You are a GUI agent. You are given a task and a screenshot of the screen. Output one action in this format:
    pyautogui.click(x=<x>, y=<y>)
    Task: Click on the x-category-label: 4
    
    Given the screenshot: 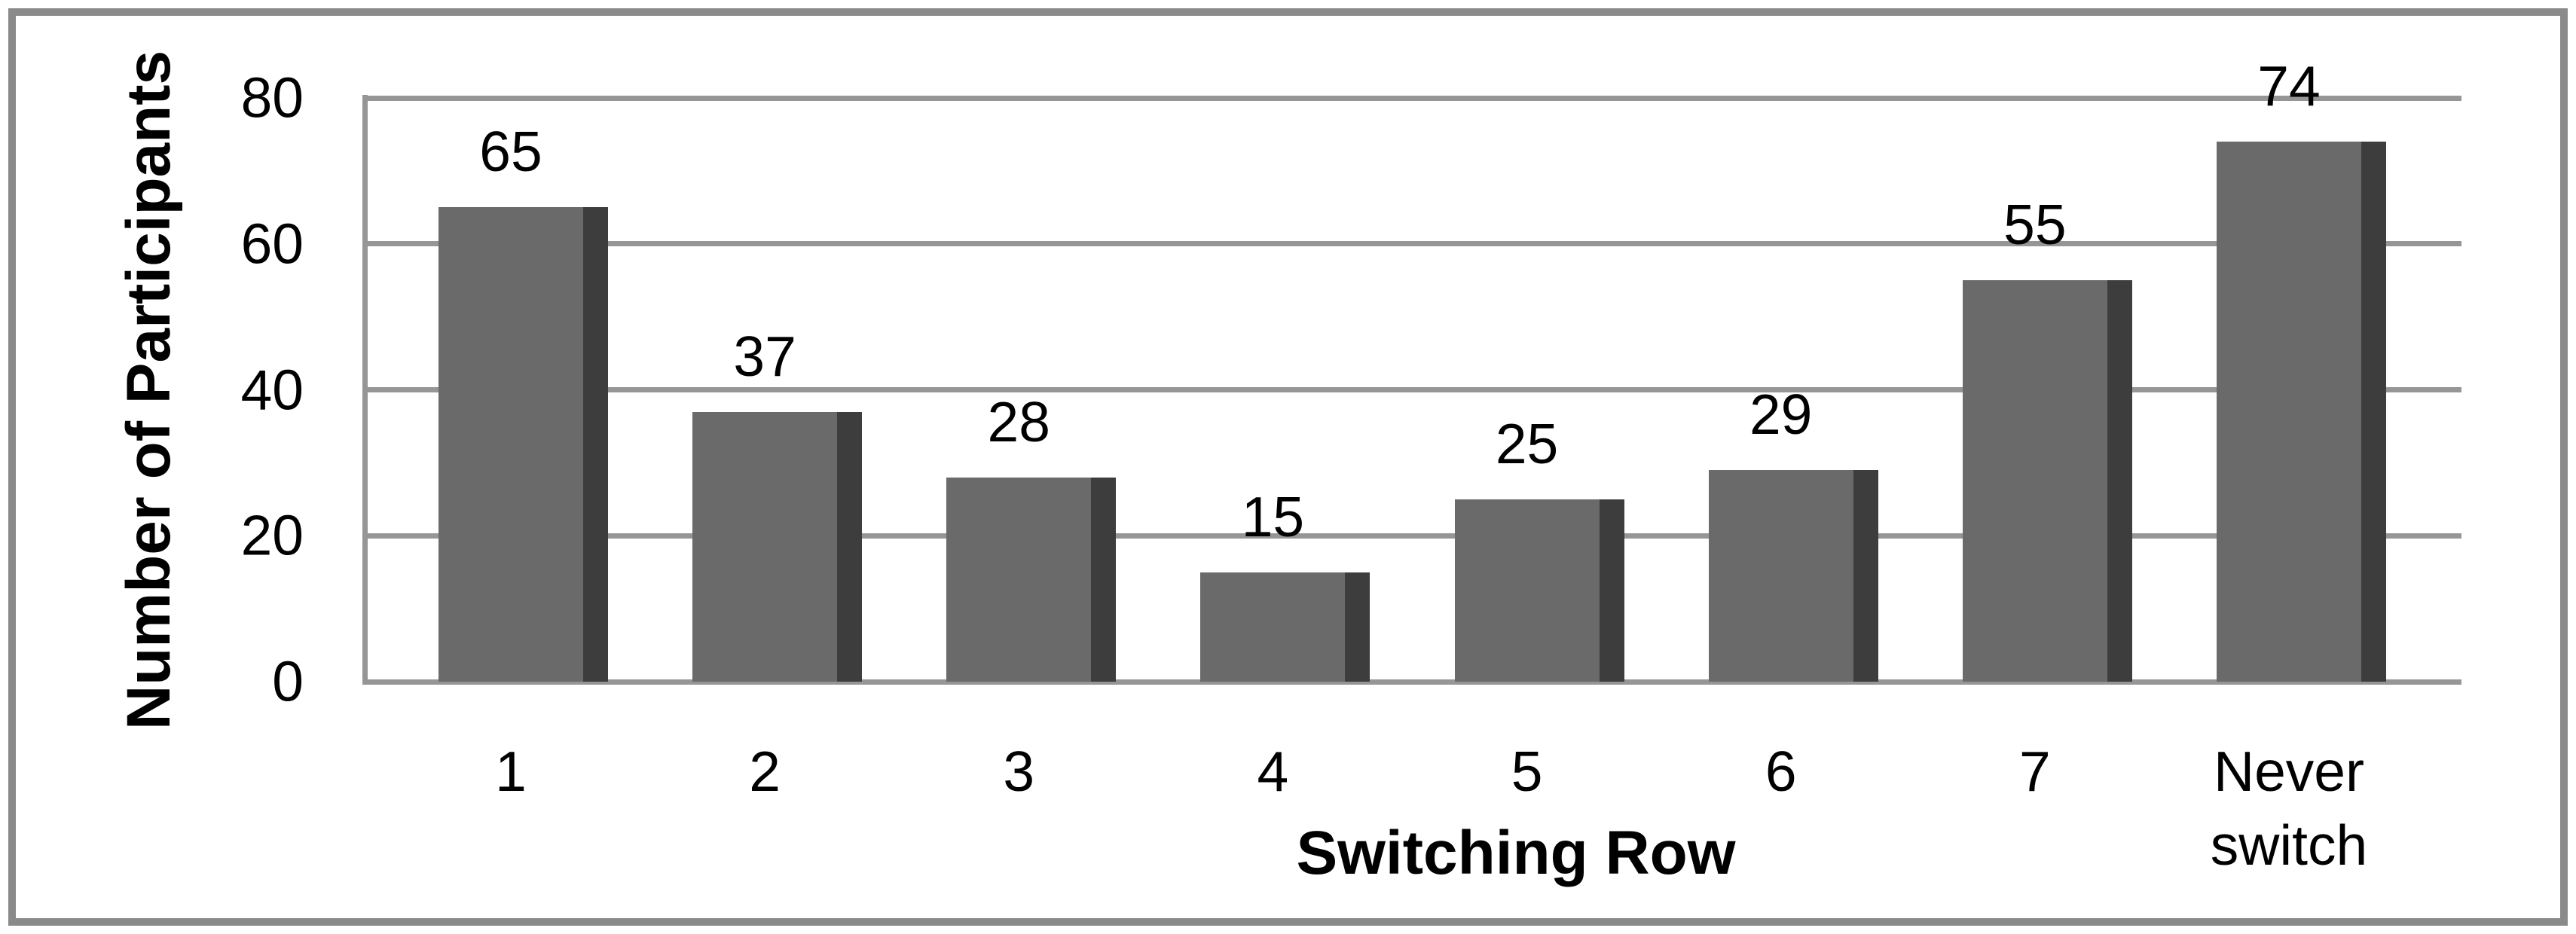 What is the action you would take?
    pyautogui.click(x=1273, y=771)
    